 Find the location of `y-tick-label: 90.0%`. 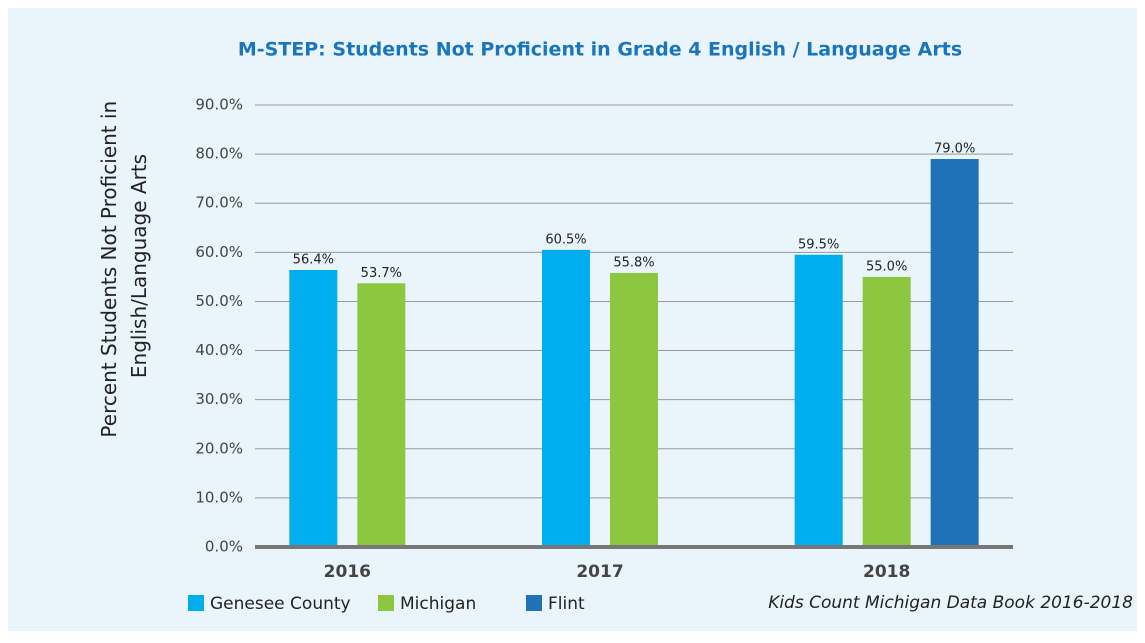

y-tick-label: 90.0% is located at coordinates (219, 105).